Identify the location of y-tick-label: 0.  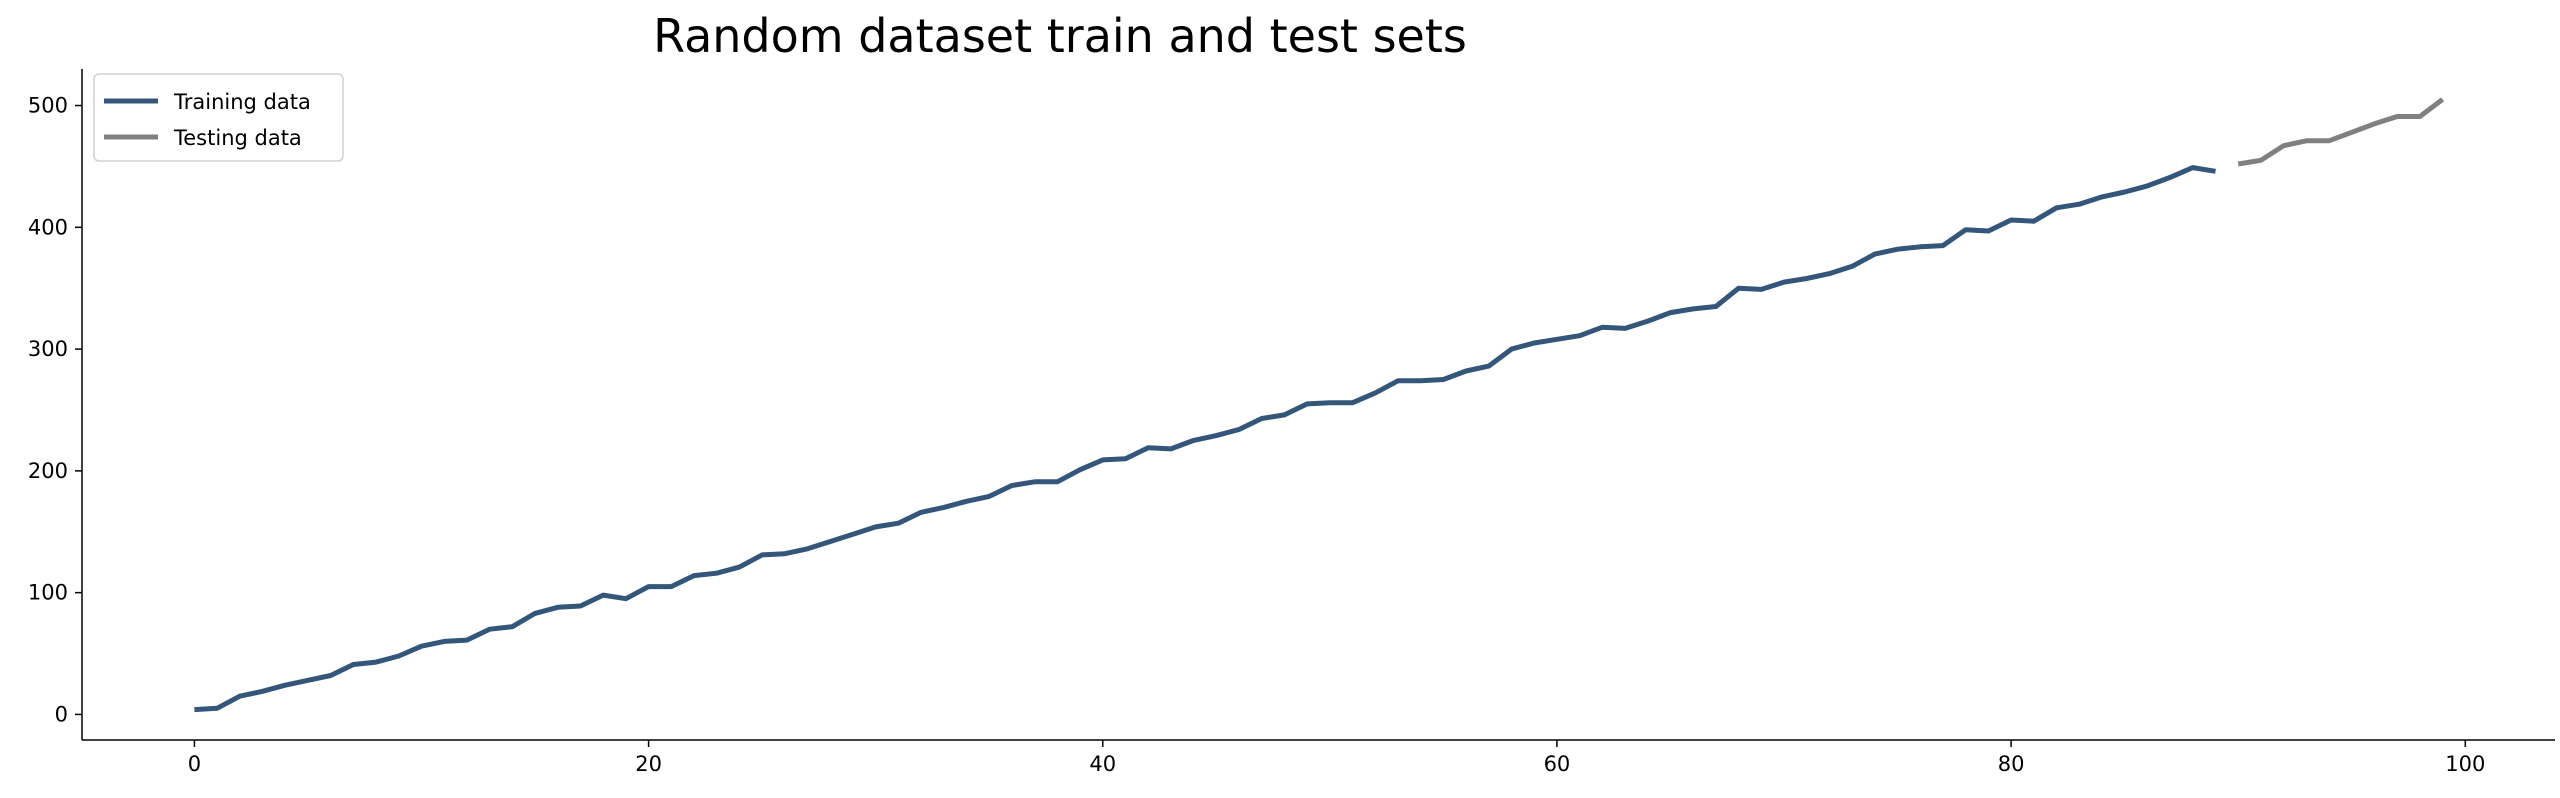
(61, 714).